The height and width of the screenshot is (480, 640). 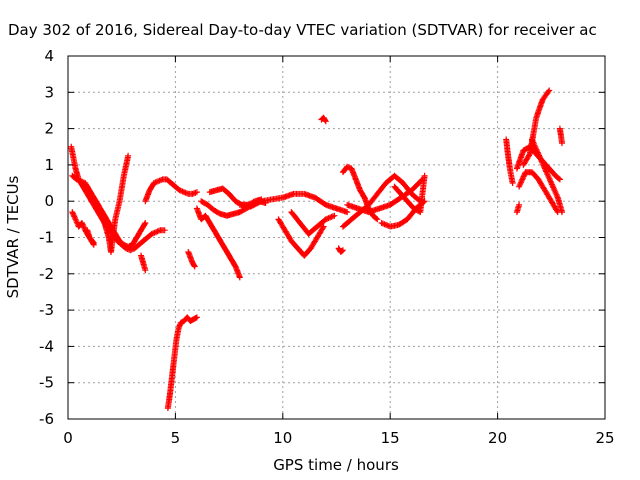 I want to click on x-tick-label: 0, so click(x=68, y=438).